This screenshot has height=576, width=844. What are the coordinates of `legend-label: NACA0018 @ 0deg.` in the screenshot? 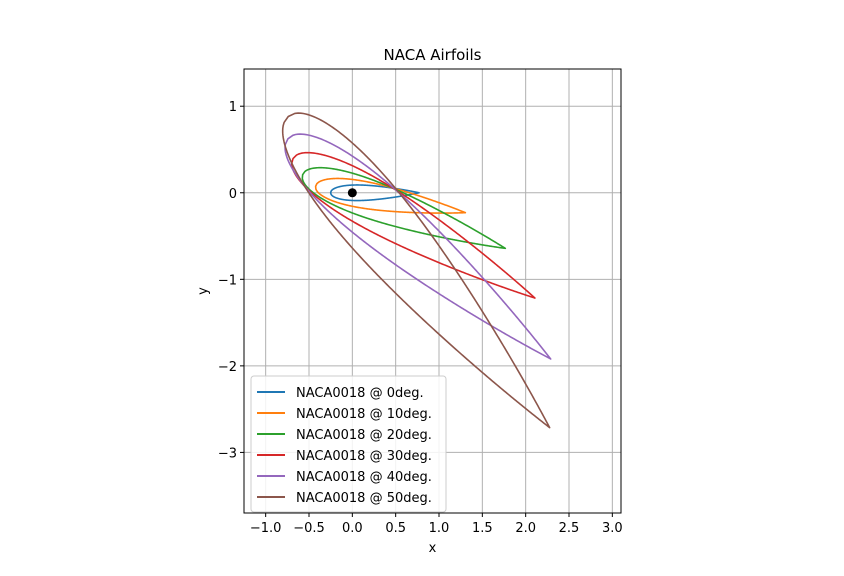 It's located at (360, 393).